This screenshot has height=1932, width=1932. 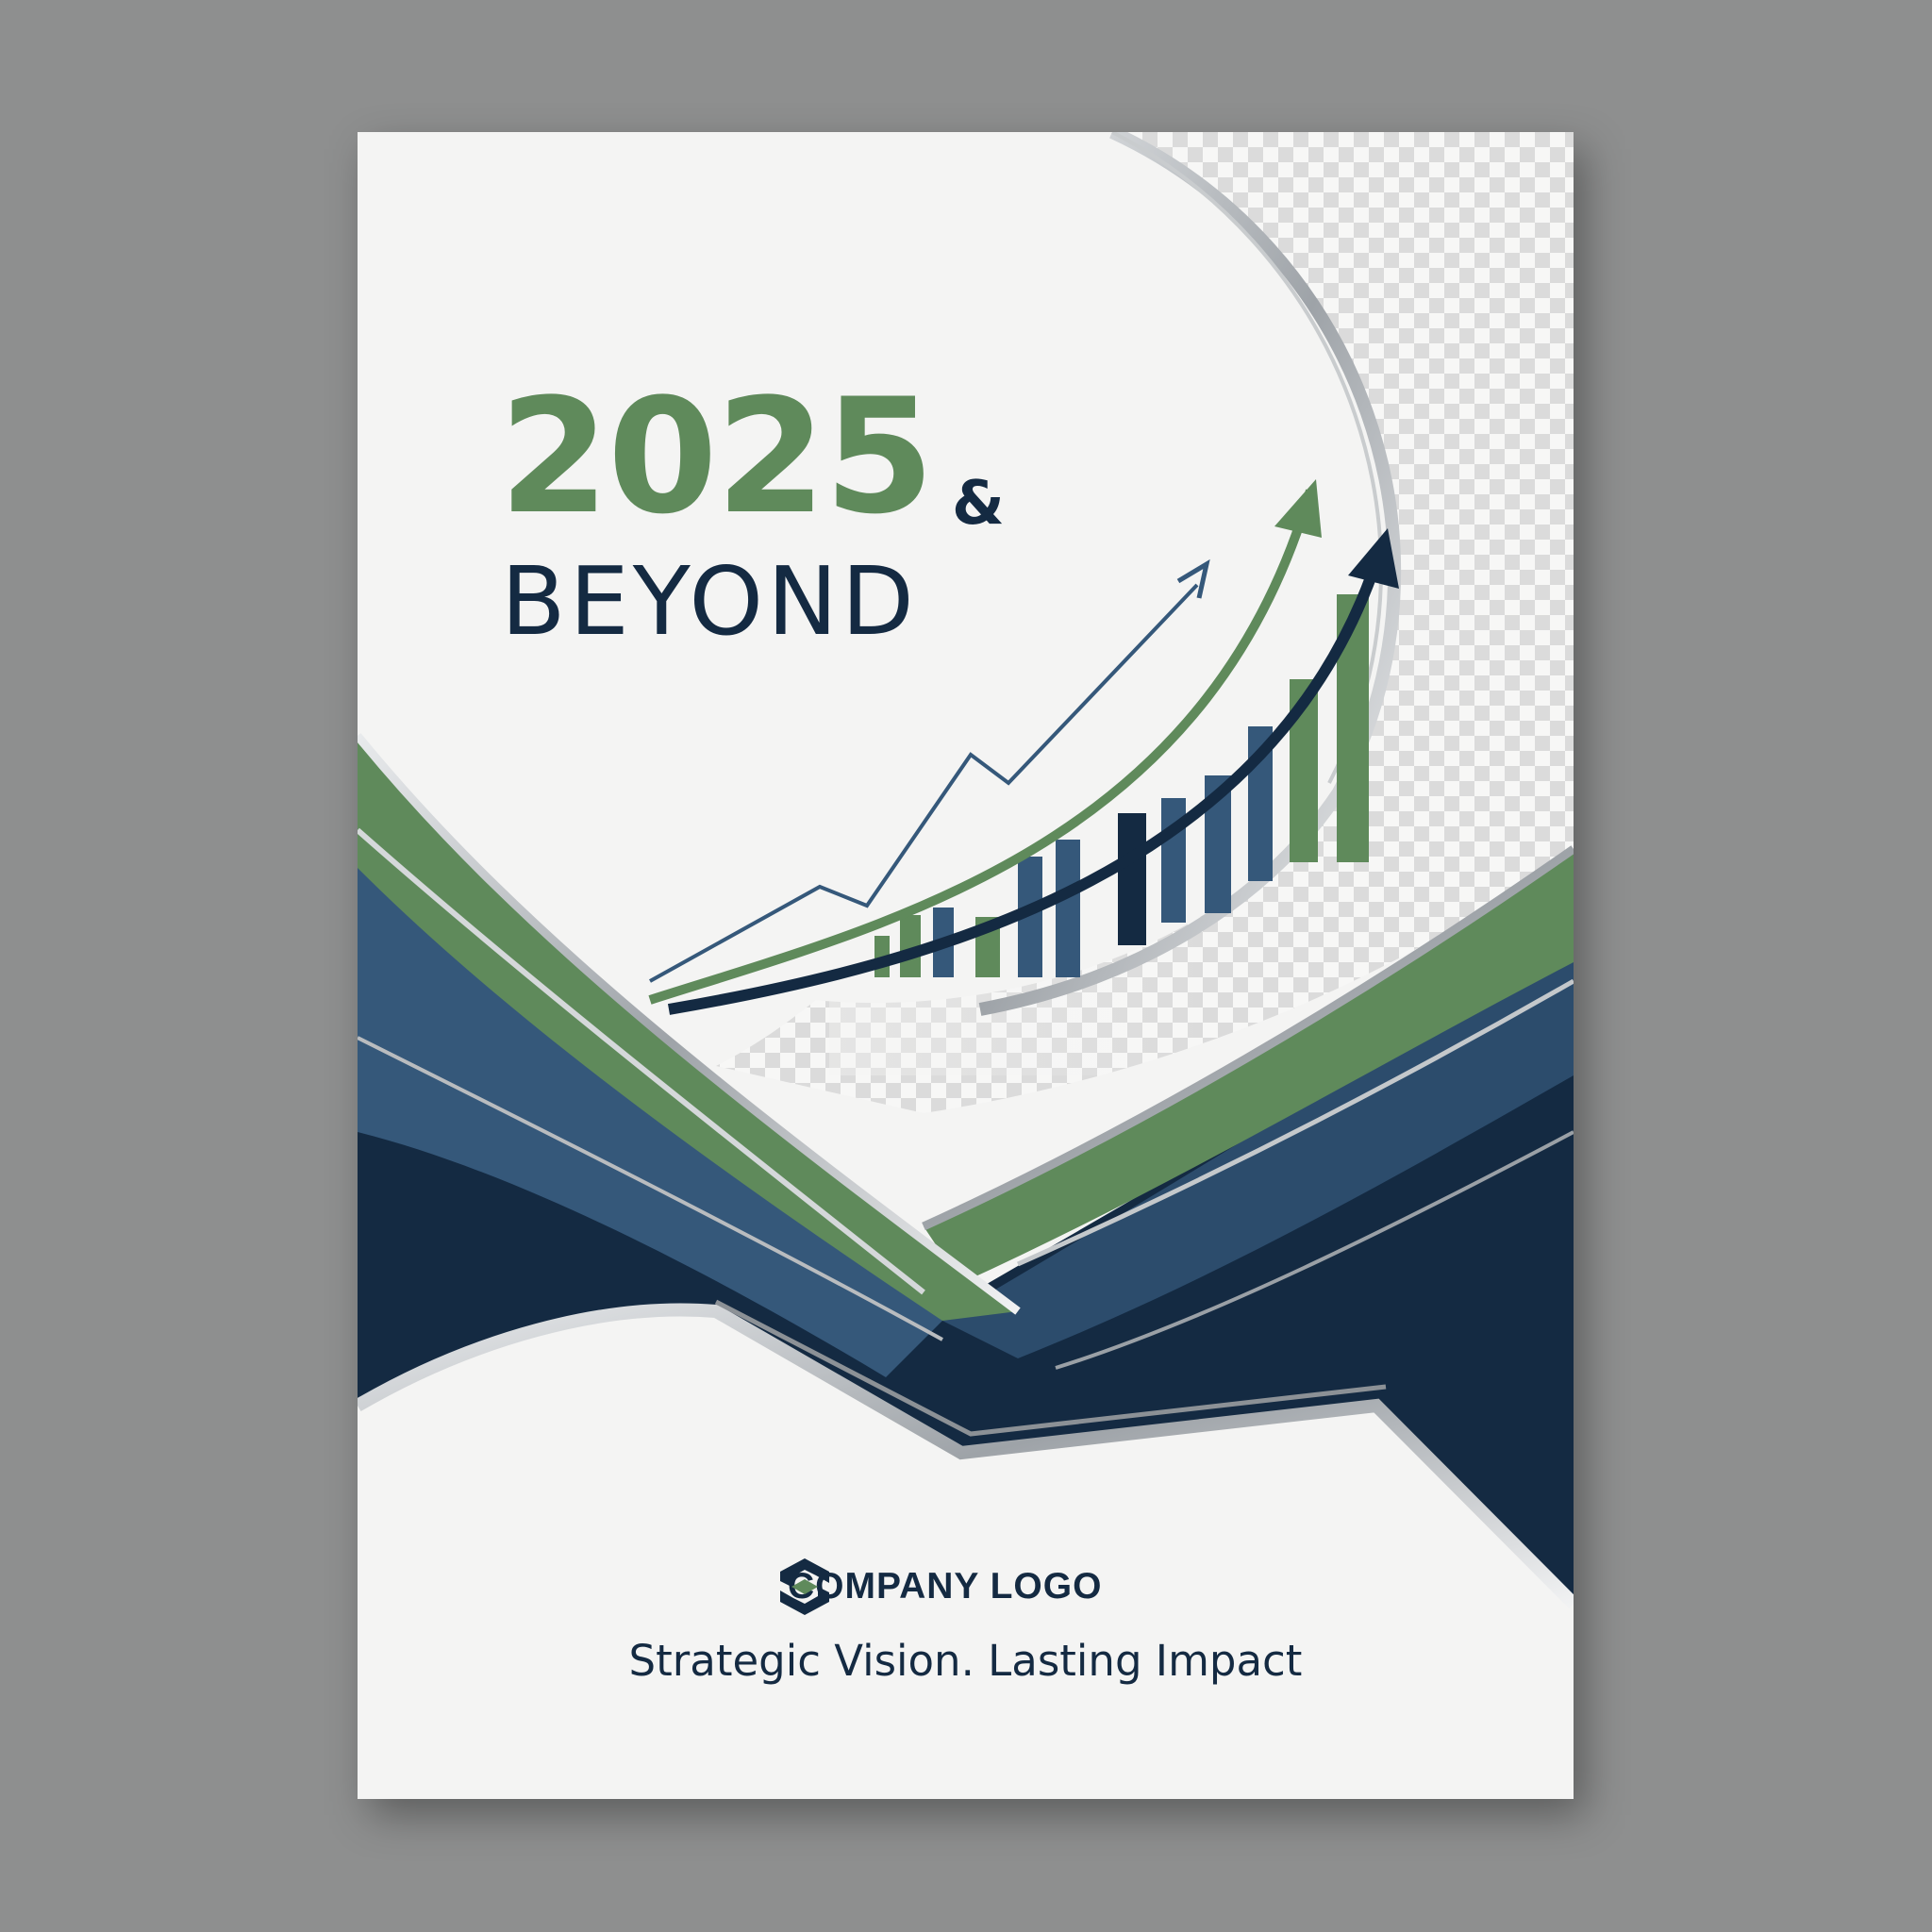 What do you see at coordinates (709, 601) in the screenshot?
I see `title-beyond: BEYOND` at bounding box center [709, 601].